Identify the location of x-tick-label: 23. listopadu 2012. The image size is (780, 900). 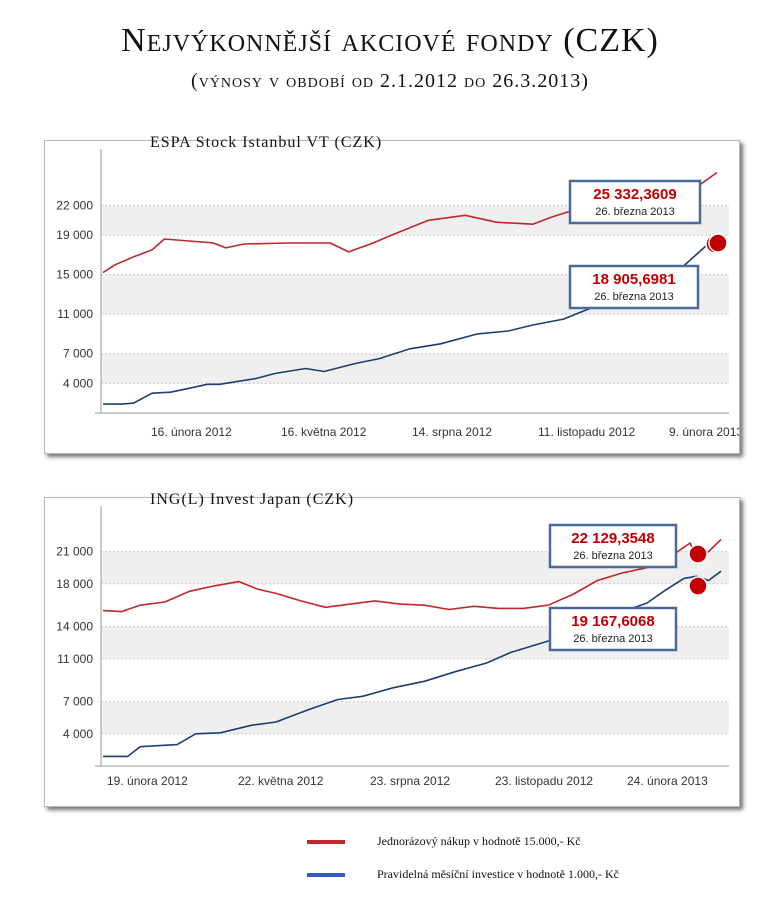
(544, 781).